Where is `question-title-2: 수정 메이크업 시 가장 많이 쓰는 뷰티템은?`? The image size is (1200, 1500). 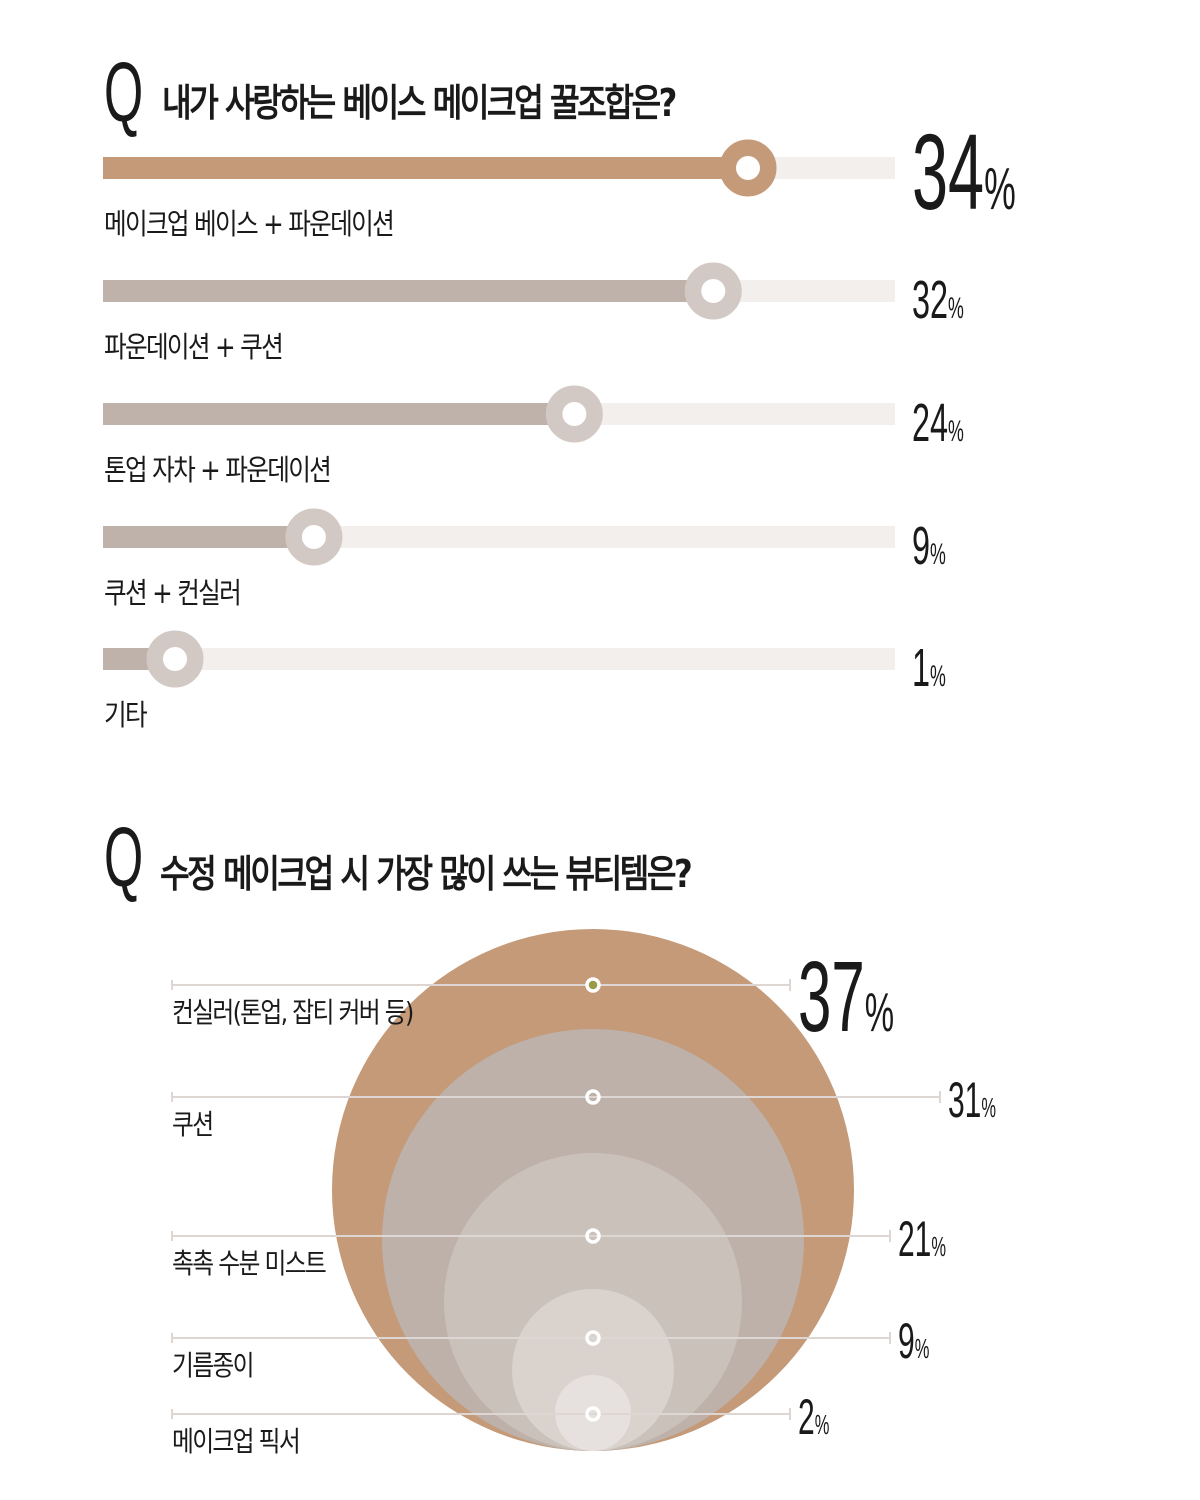
question-title-2: 수정 메이크업 시 가장 많이 쓰는 뷰티템은? is located at coordinates (426, 874).